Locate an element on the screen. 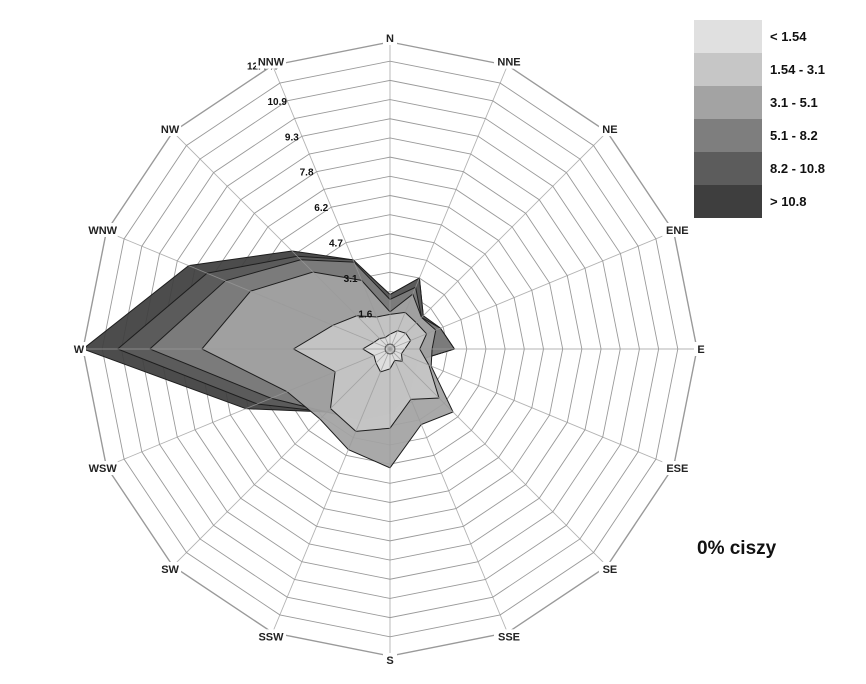 Image resolution: width=866 pixels, height=684 pixels. spoke-sw is located at coordinates (281, 457).